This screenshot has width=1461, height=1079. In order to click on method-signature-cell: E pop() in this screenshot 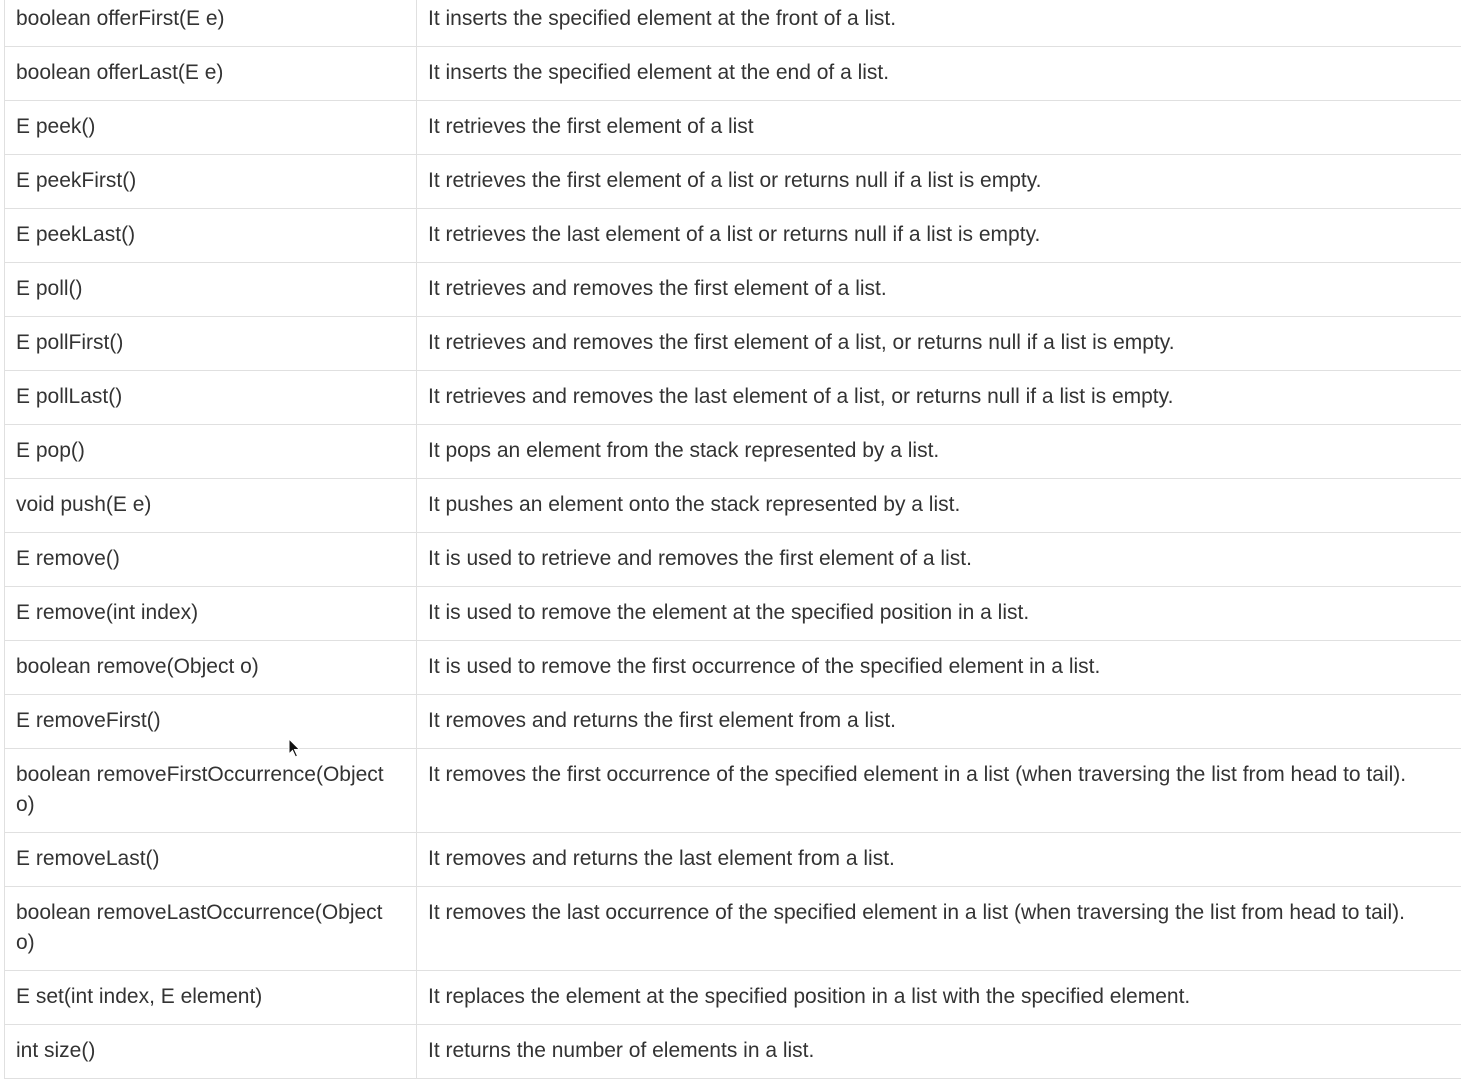, I will do `click(211, 452)`.